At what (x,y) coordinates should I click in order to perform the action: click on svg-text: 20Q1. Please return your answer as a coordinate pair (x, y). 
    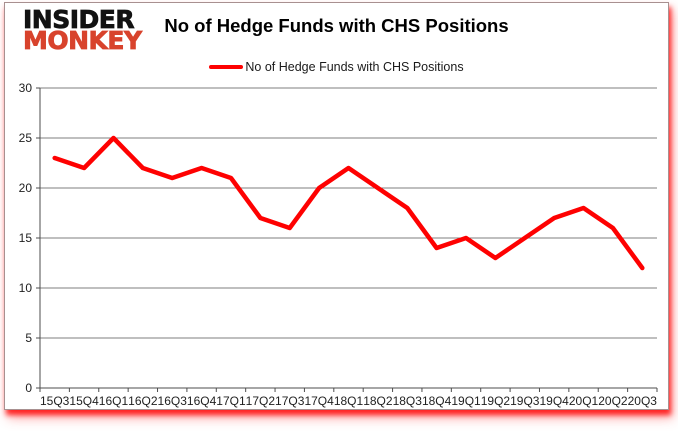
    Looking at the image, I should click on (584, 401).